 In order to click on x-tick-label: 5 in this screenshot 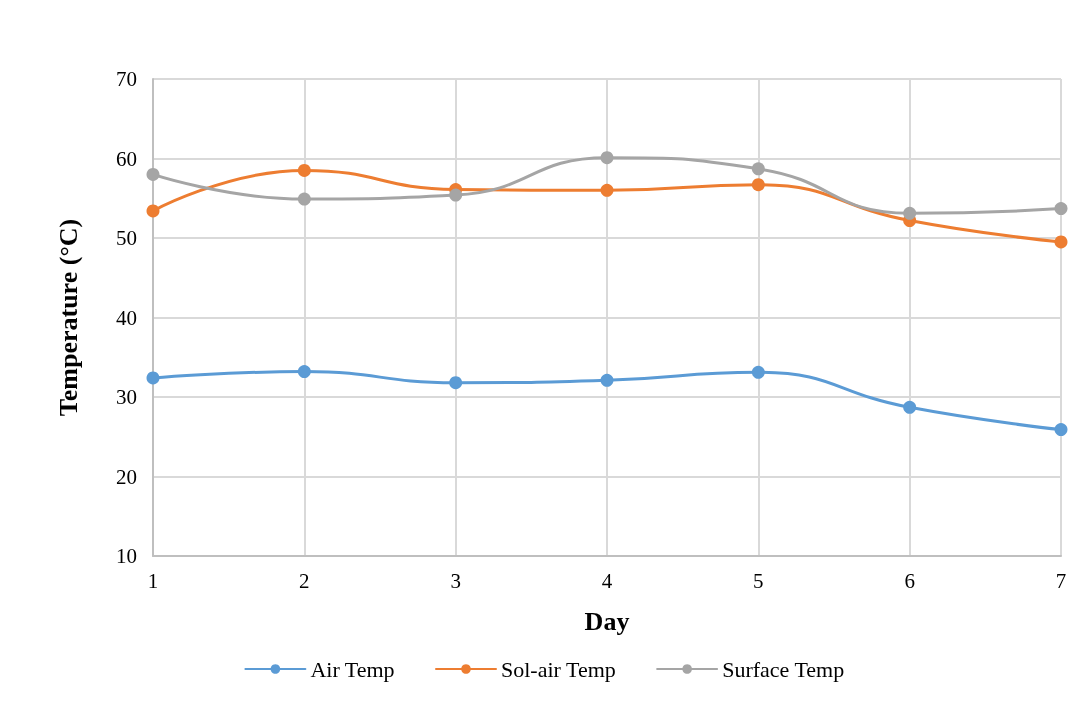, I will do `click(758, 580)`.